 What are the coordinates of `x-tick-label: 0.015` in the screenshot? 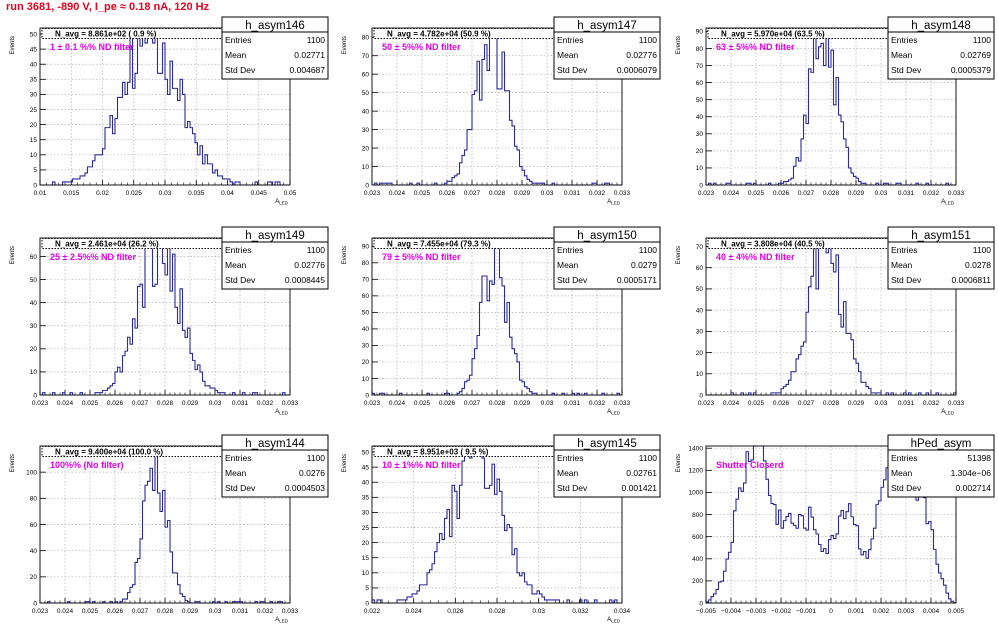 It's located at (71, 193).